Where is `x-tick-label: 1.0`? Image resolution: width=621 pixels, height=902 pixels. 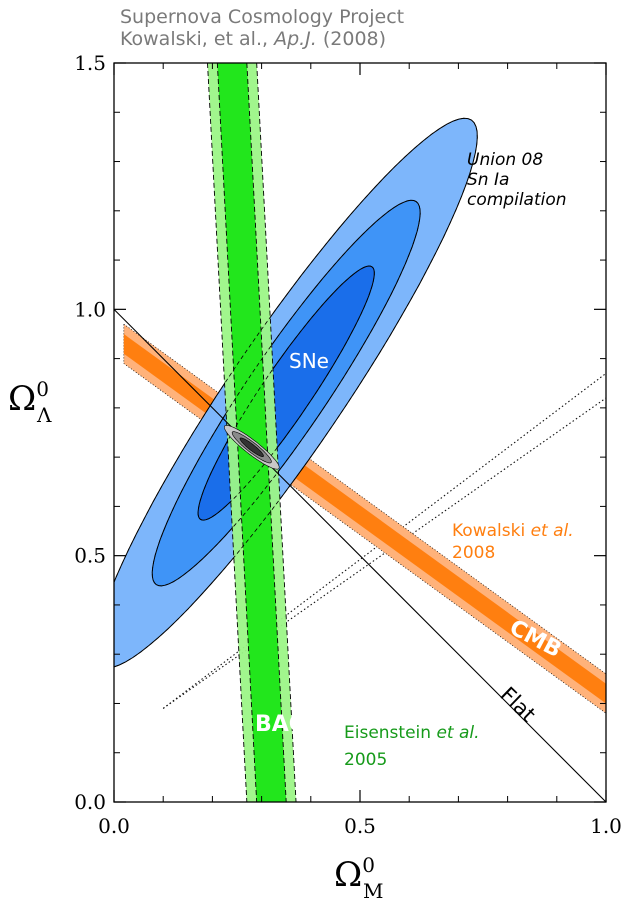 x-tick-label: 1.0 is located at coordinates (605, 826).